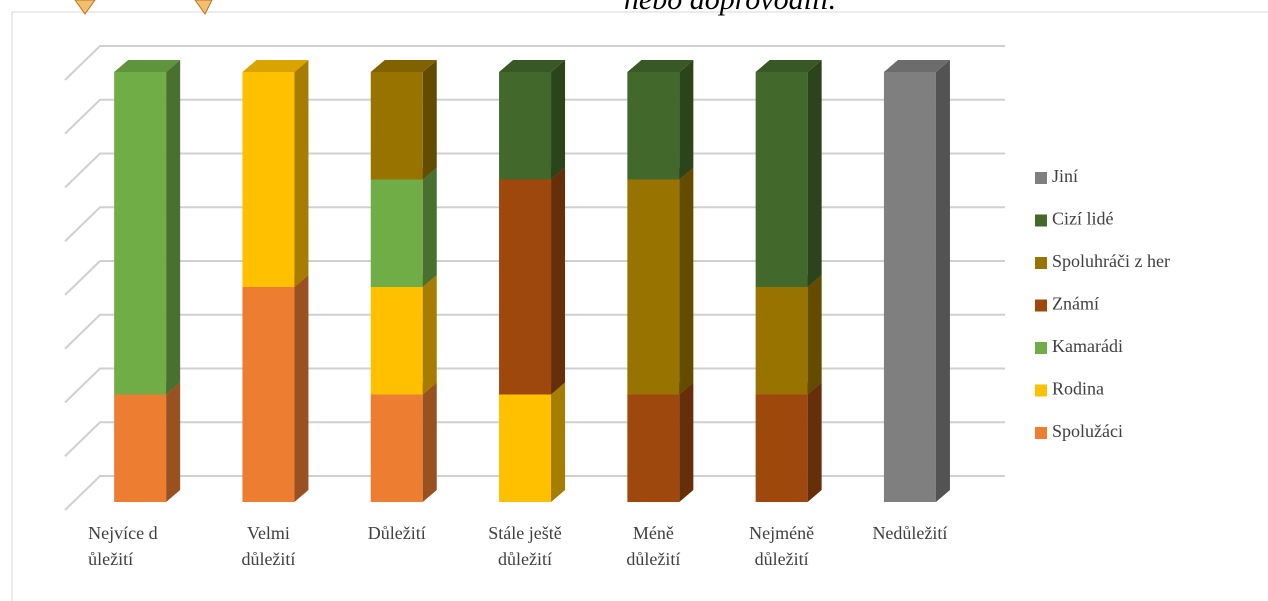 This screenshot has width=1268, height=601. I want to click on x-tick-label: Nejvíce důležití, so click(123, 546).